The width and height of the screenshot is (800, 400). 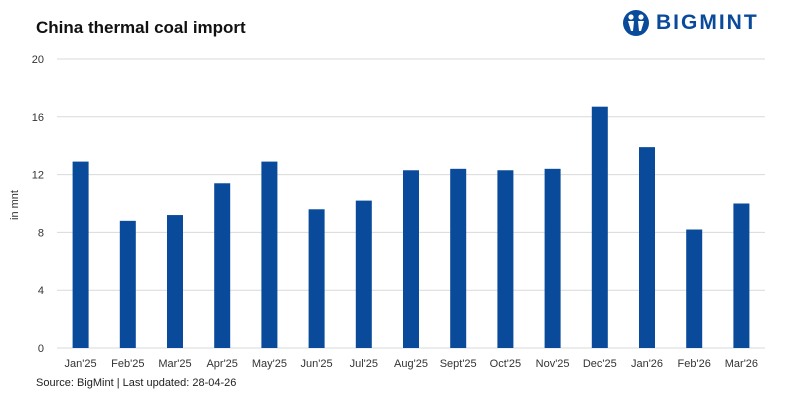 I want to click on x-tick-label: Jun'25, so click(x=317, y=364).